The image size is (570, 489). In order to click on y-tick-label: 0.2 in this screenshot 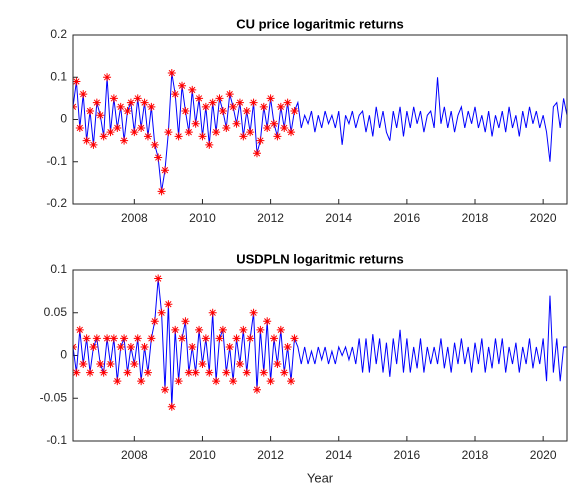, I will do `click(58, 34)`.